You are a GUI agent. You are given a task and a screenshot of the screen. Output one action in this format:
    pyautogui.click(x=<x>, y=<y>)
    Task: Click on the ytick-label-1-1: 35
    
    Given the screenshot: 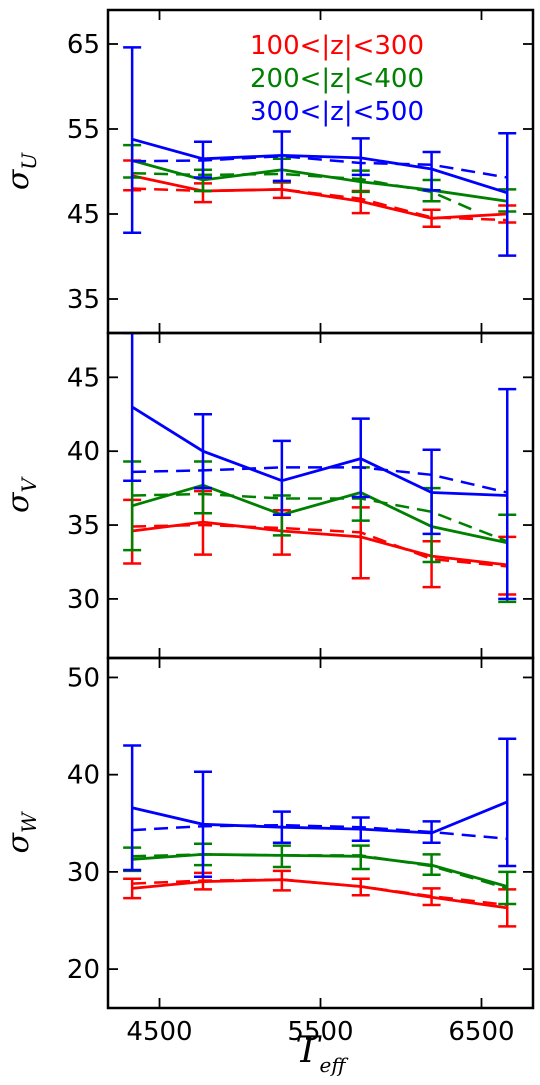 What is the action you would take?
    pyautogui.click(x=83, y=526)
    